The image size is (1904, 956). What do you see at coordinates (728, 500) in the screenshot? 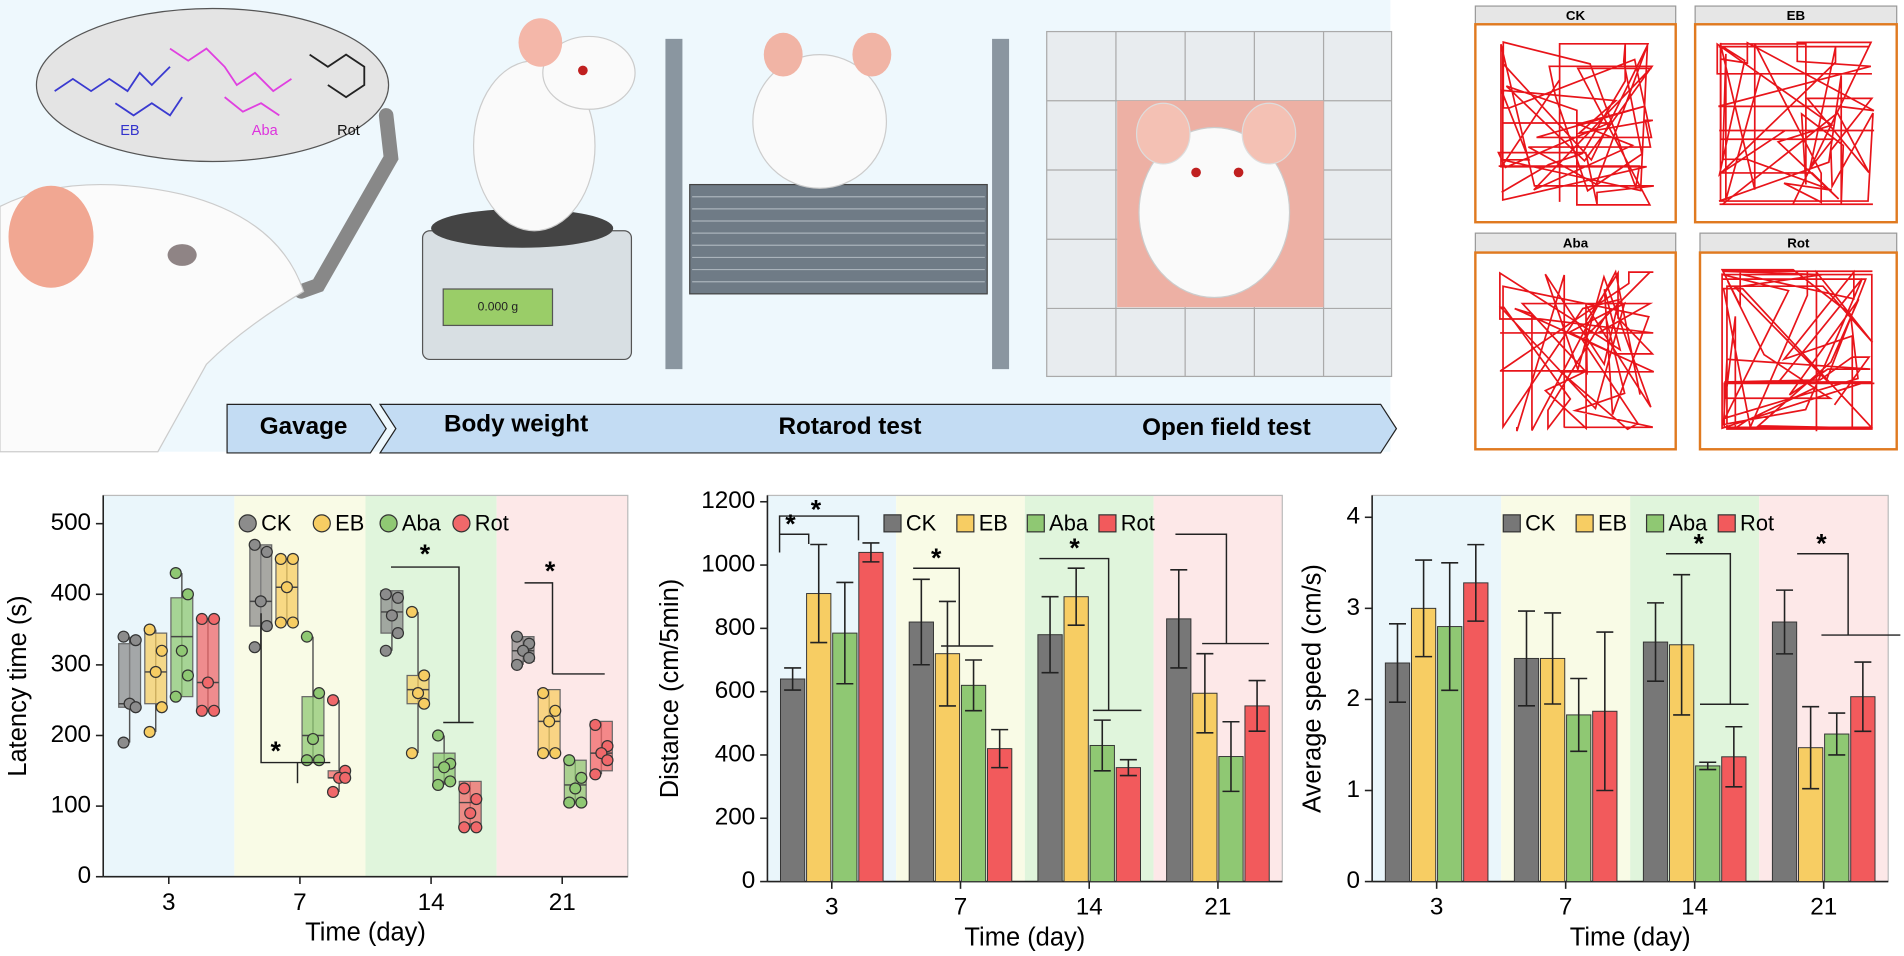
I see `y-tick-label: 1200` at bounding box center [728, 500].